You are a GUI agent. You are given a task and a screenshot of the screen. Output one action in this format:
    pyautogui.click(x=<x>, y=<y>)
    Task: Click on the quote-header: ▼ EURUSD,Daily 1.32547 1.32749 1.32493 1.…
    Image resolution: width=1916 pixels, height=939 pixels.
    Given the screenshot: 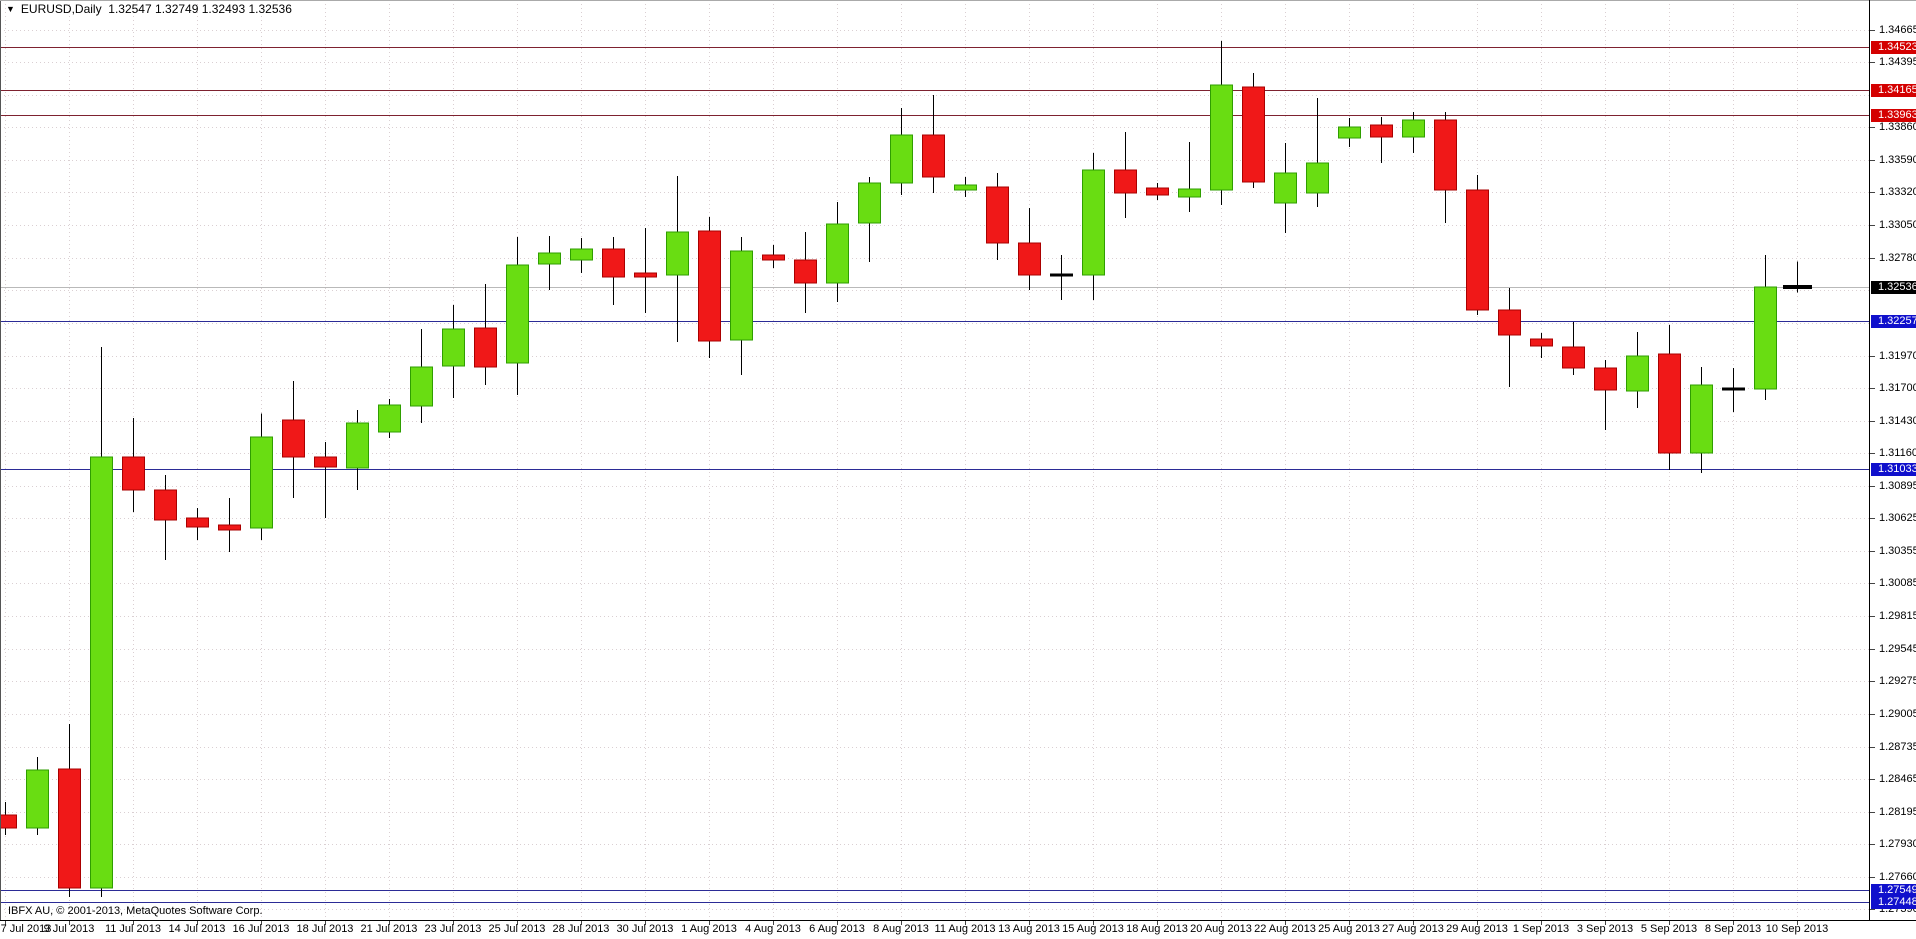 What is the action you would take?
    pyautogui.click(x=149, y=9)
    